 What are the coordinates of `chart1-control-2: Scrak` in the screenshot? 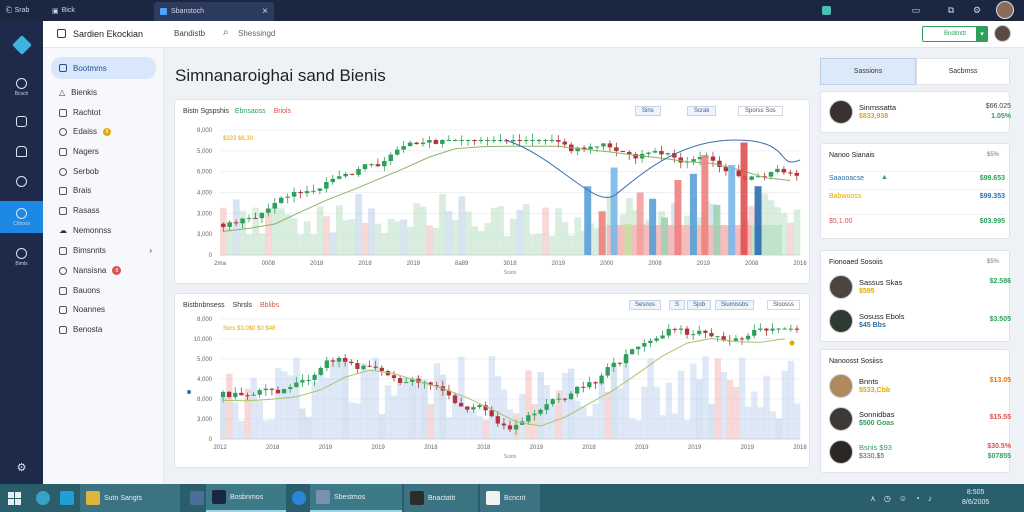 It's located at (702, 111).